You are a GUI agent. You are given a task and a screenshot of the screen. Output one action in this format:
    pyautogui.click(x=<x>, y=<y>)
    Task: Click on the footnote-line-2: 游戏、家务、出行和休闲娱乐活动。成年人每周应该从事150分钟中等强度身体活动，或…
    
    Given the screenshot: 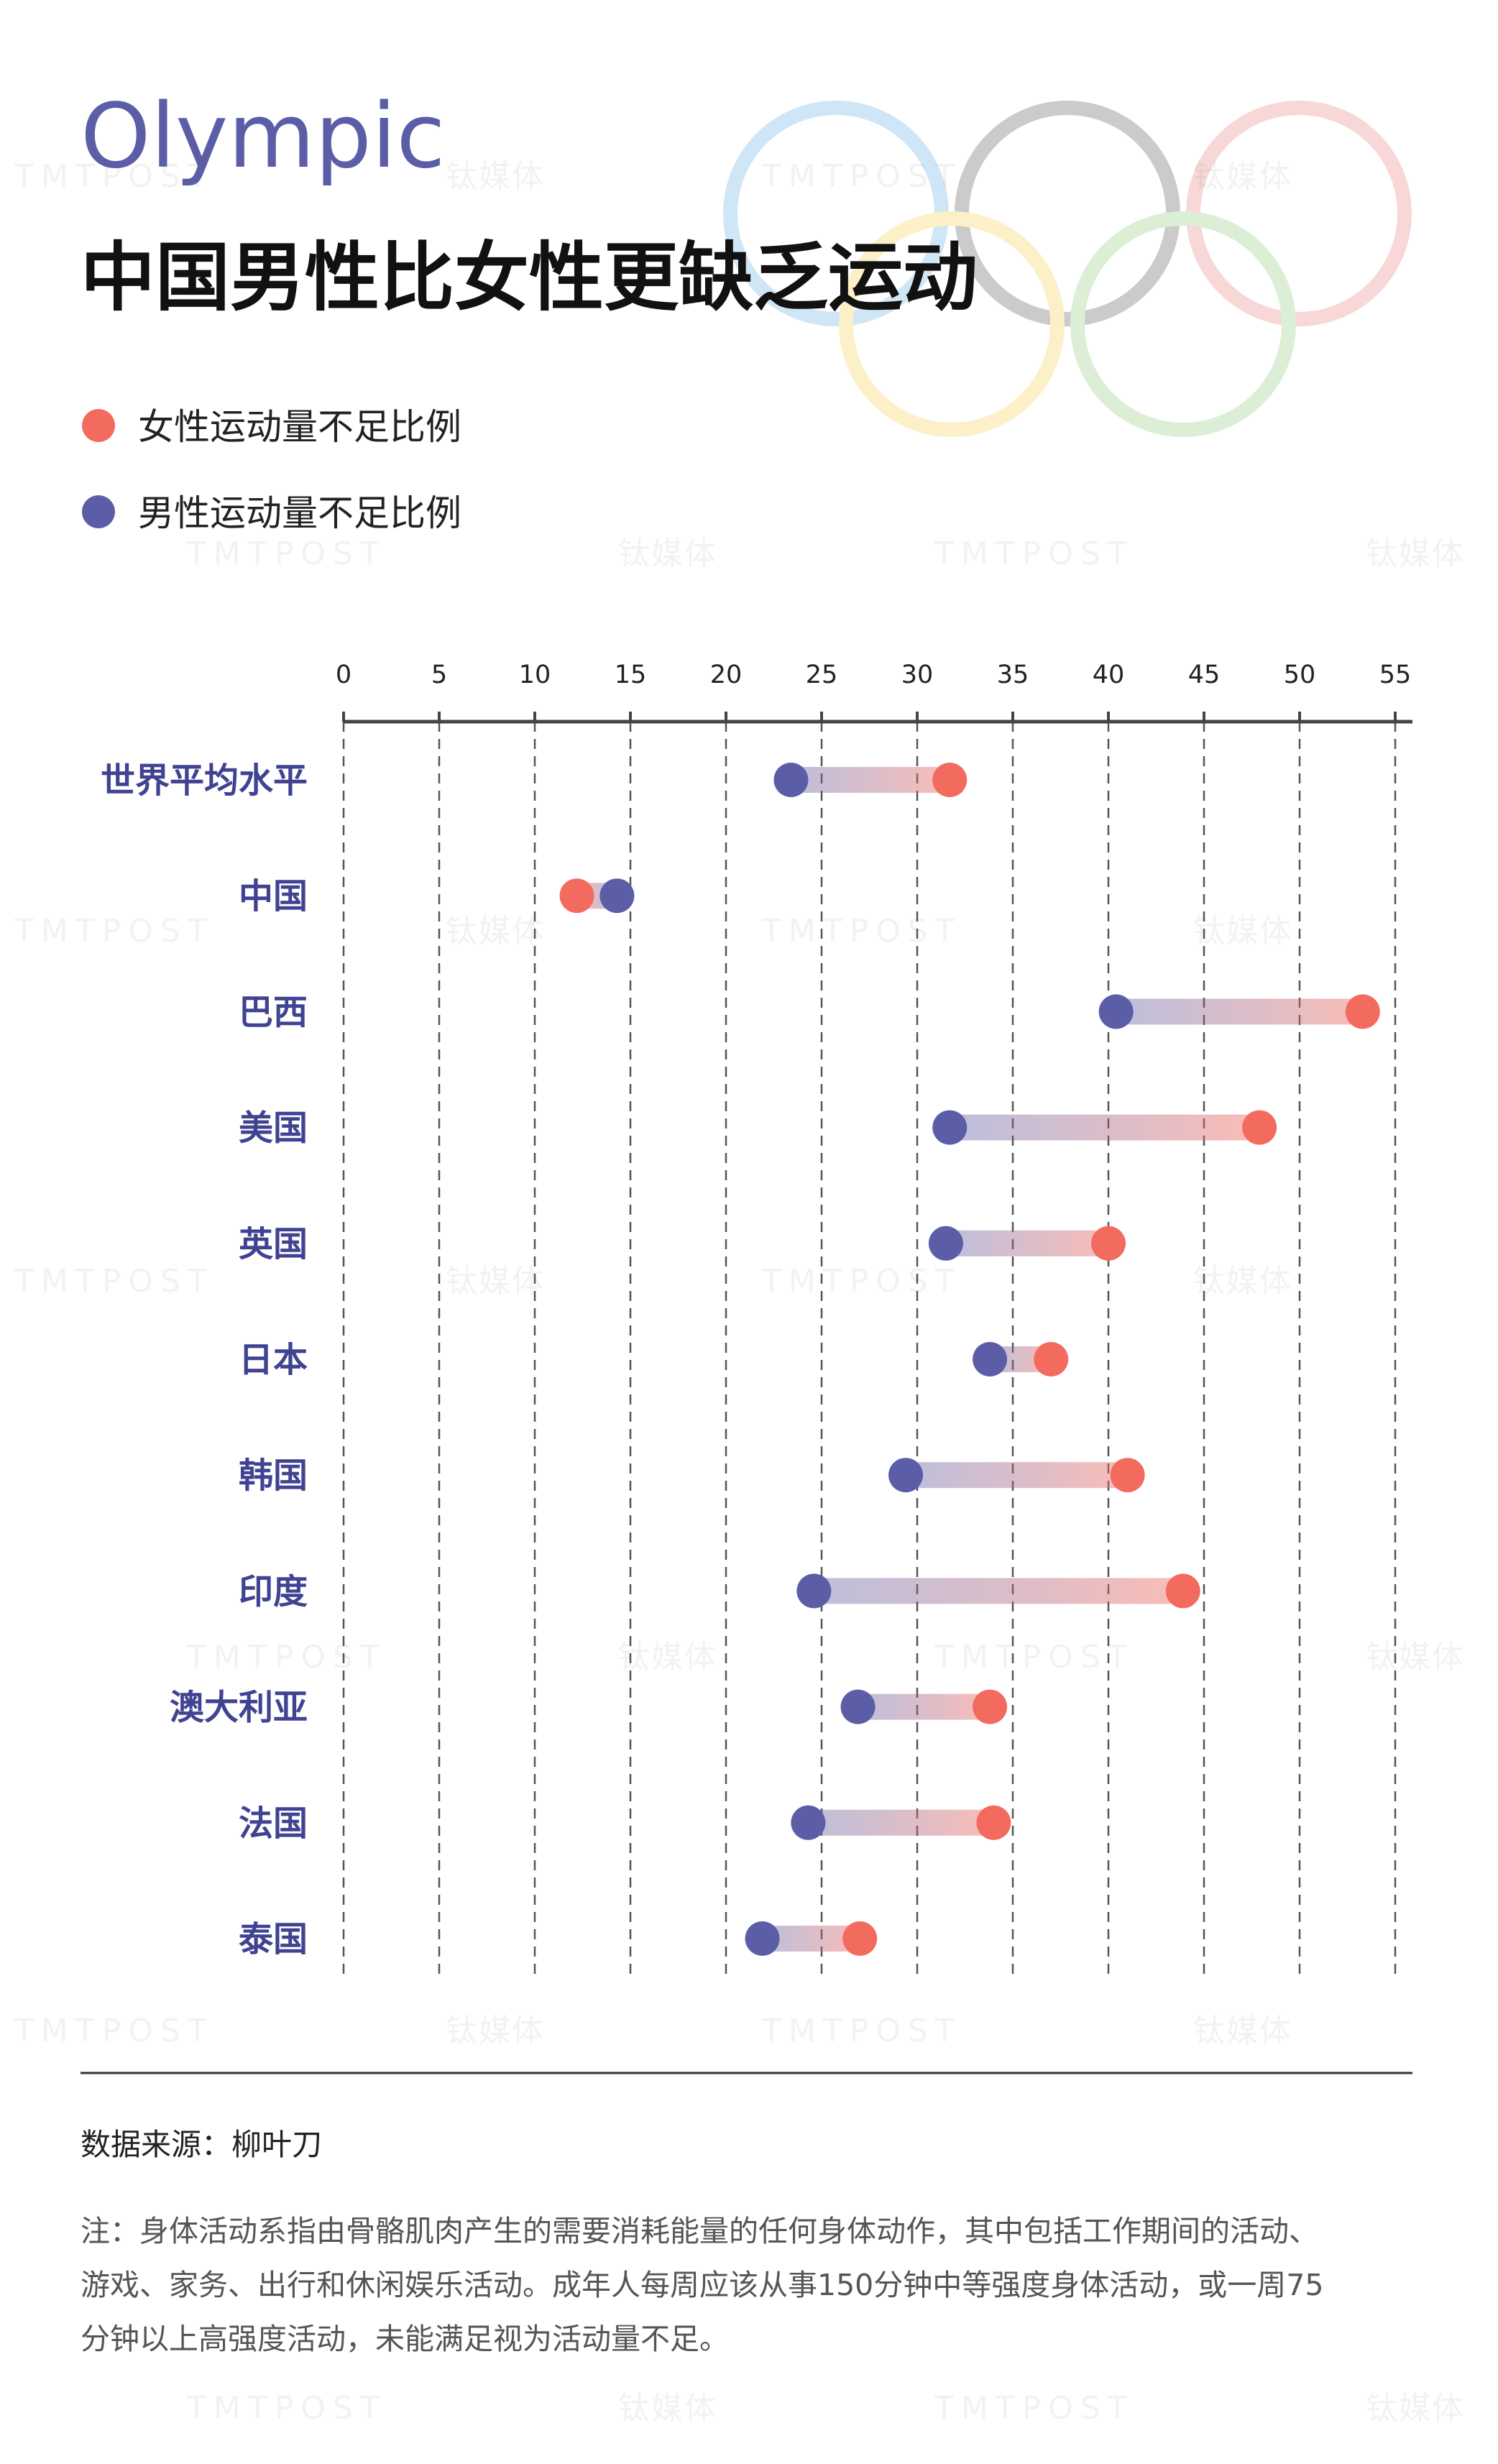 What is the action you would take?
    pyautogui.click(x=702, y=2285)
    